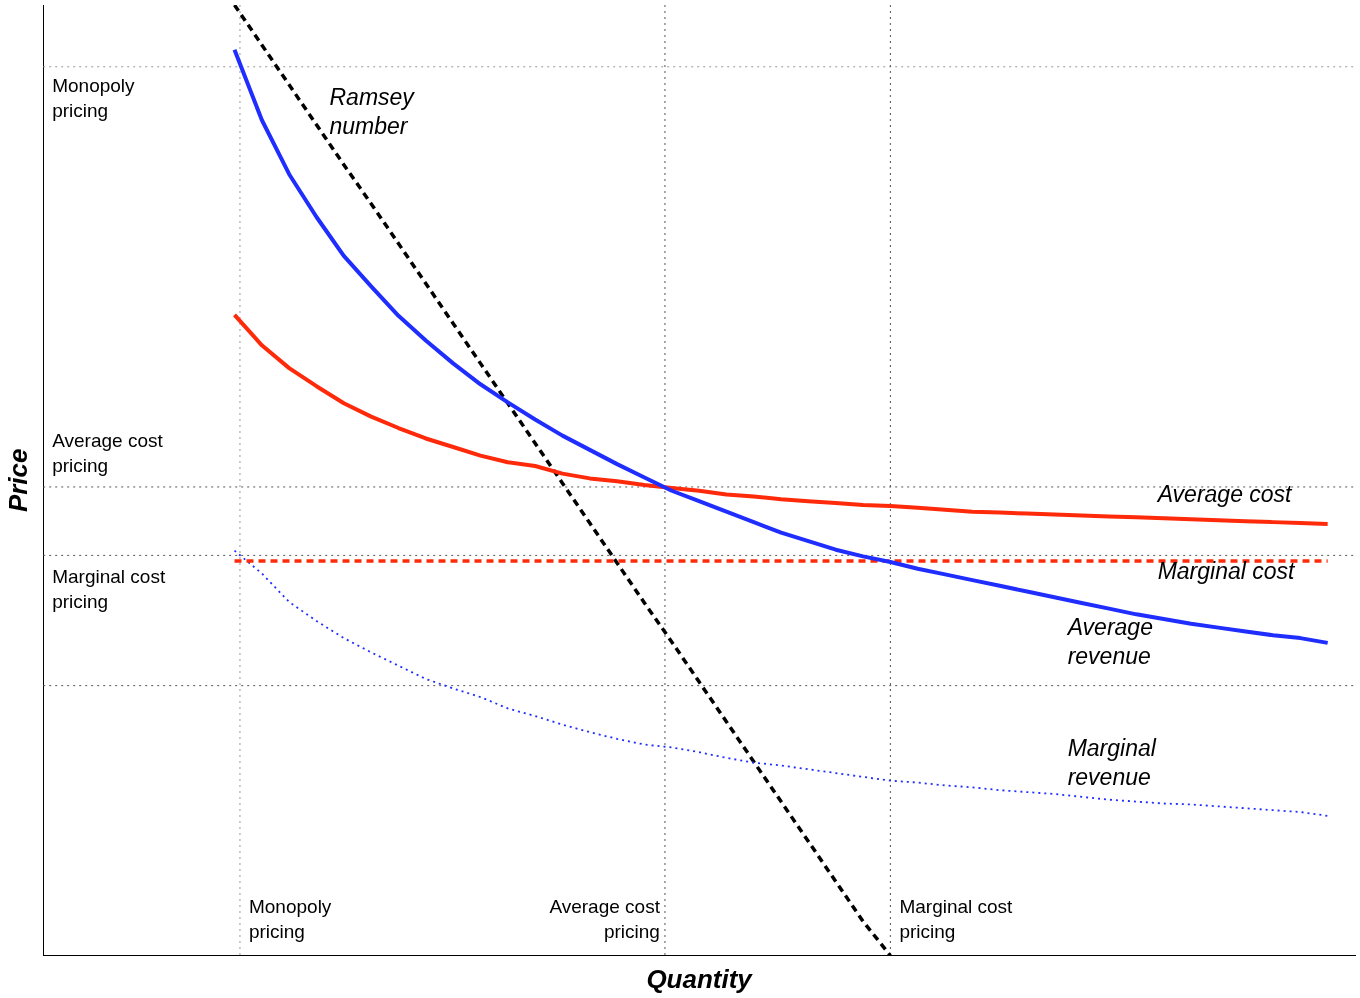 The width and height of the screenshot is (1360, 998). I want to click on series-label: Ramsey number, so click(372, 111).